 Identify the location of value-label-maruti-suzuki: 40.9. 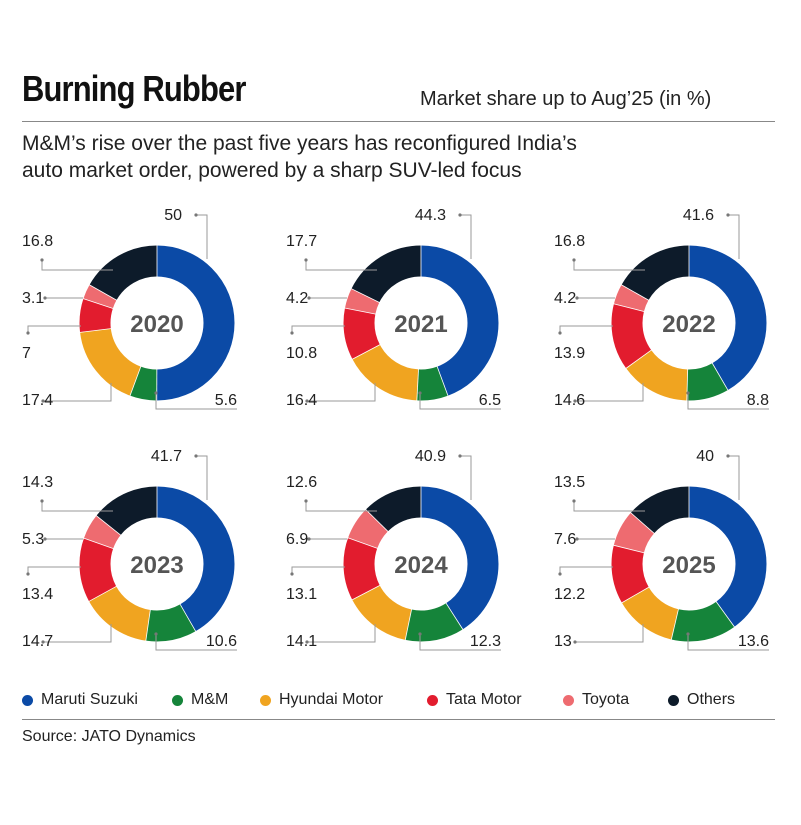
(430, 456).